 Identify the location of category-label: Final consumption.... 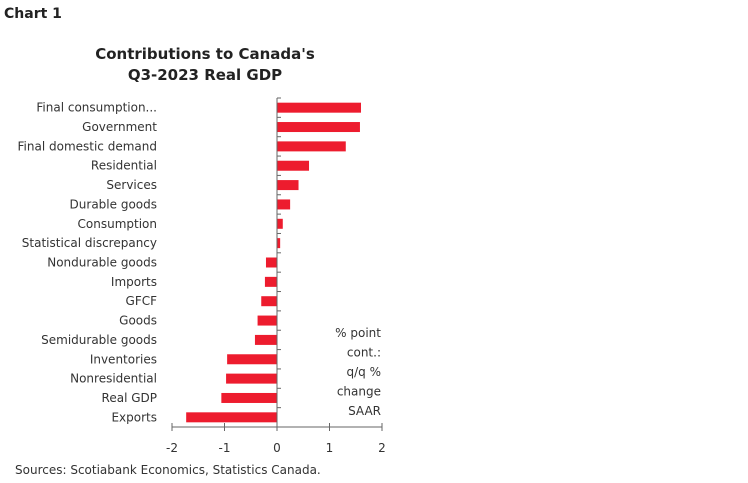
(96, 108).